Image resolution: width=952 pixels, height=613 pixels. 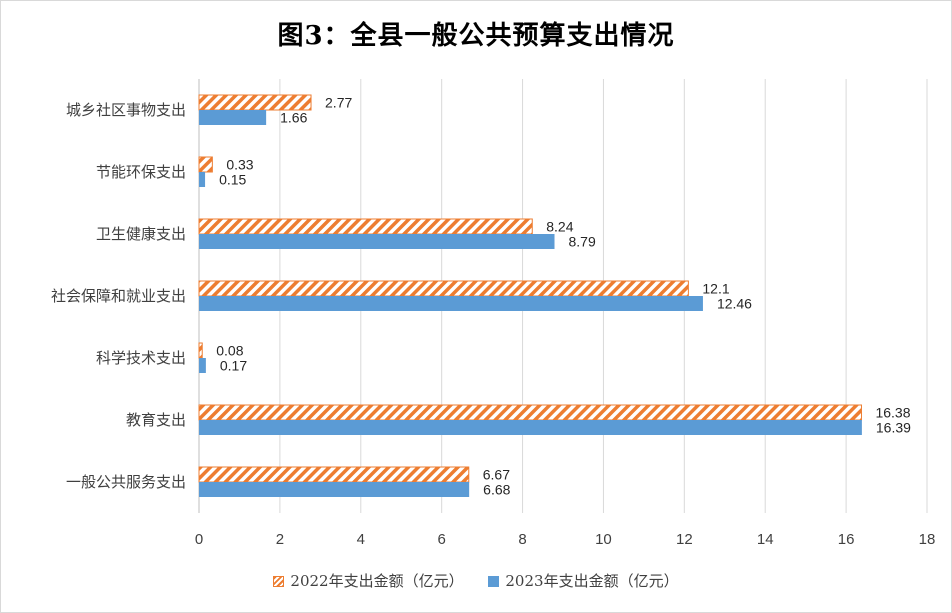 What do you see at coordinates (118, 296) in the screenshot?
I see `category-label-3: 社会保障和就业支出` at bounding box center [118, 296].